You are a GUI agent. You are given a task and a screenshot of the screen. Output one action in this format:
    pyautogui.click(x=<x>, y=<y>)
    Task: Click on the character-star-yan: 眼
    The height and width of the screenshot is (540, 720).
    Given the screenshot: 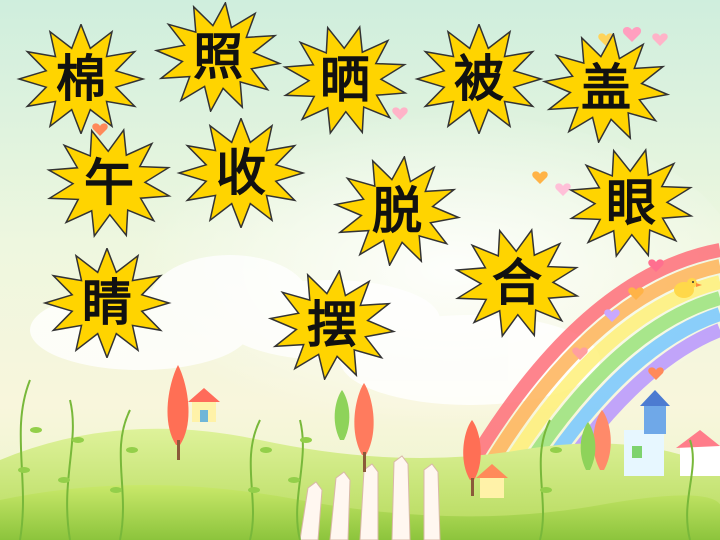 What is the action you would take?
    pyautogui.click(x=631, y=203)
    